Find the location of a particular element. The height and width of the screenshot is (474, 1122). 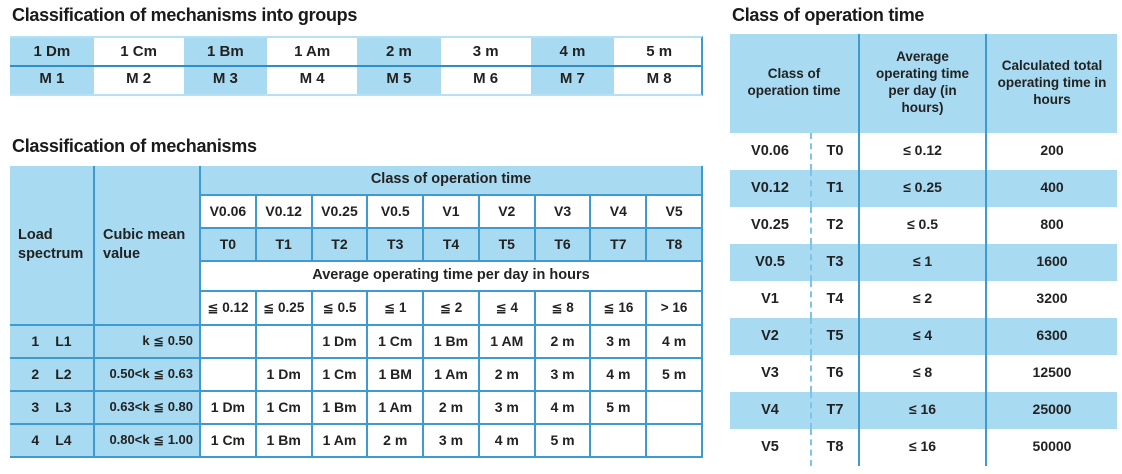

t-class-cell: T3 is located at coordinates (396, 245).